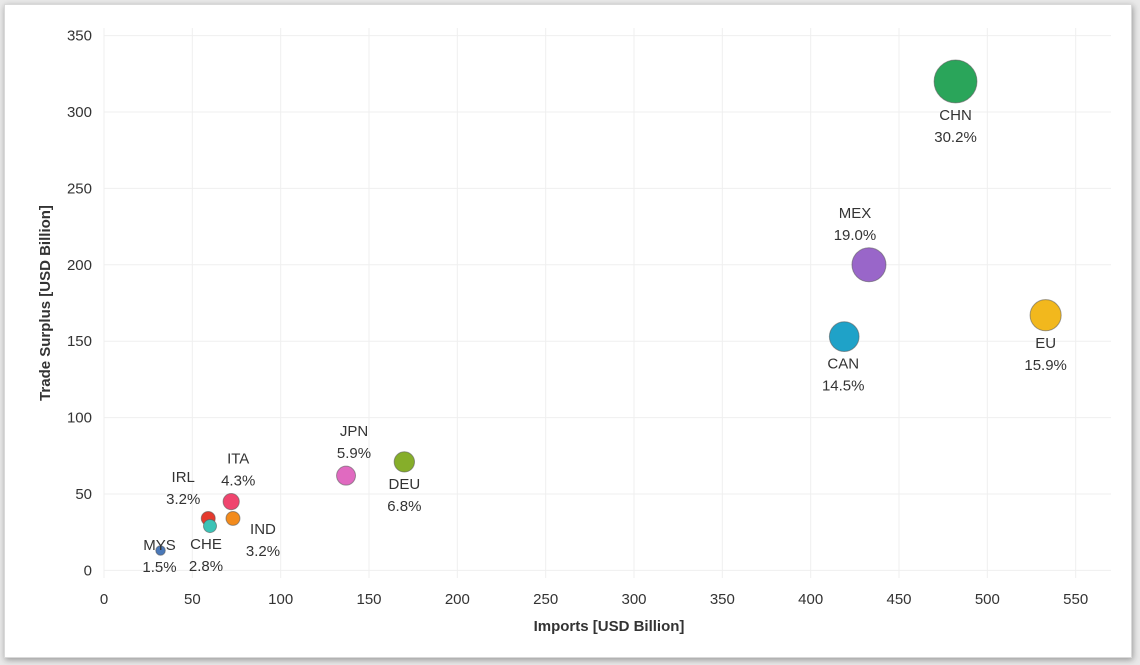  What do you see at coordinates (79, 112) in the screenshot?
I see `y-tick-label: 300` at bounding box center [79, 112].